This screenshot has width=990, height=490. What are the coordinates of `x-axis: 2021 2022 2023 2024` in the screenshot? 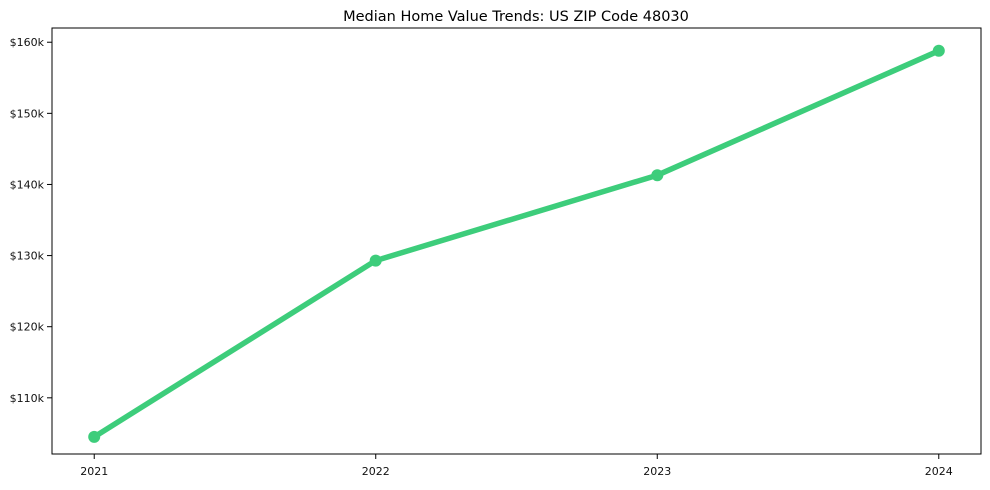 It's located at (516, 466).